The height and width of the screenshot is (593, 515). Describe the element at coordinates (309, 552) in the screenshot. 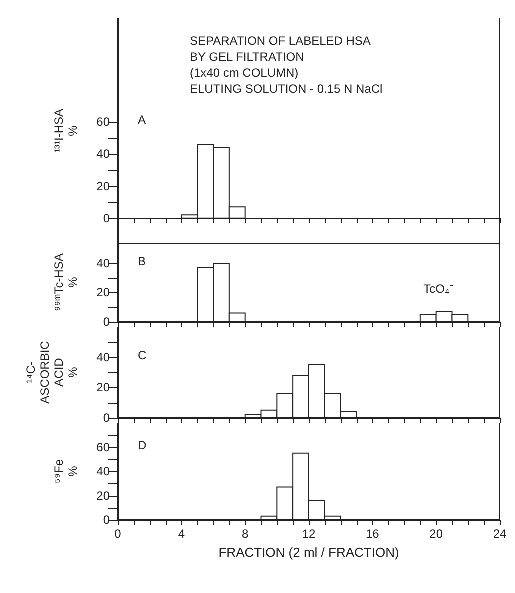

I see `x-axis-title: FRACTION (2 ml / FRACTION)` at that location.